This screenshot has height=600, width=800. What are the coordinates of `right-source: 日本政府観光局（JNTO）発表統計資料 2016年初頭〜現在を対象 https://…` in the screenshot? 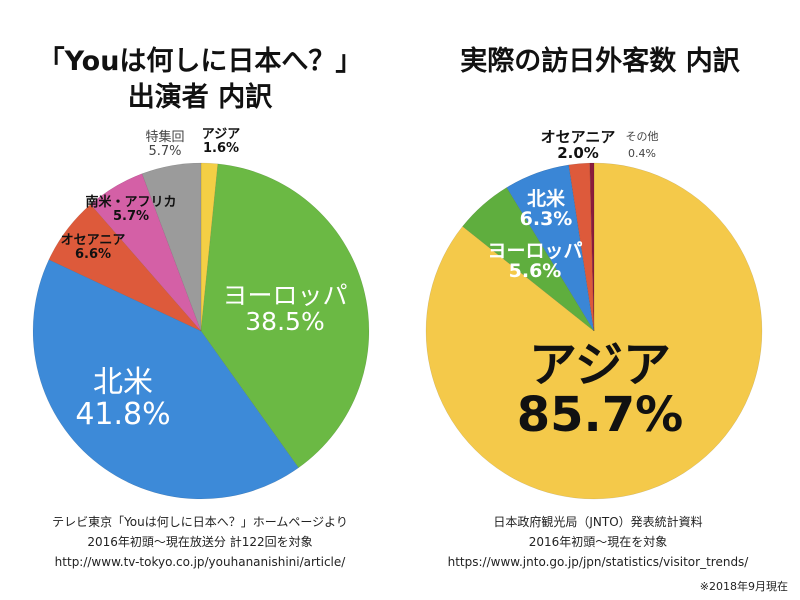 It's located at (598, 542).